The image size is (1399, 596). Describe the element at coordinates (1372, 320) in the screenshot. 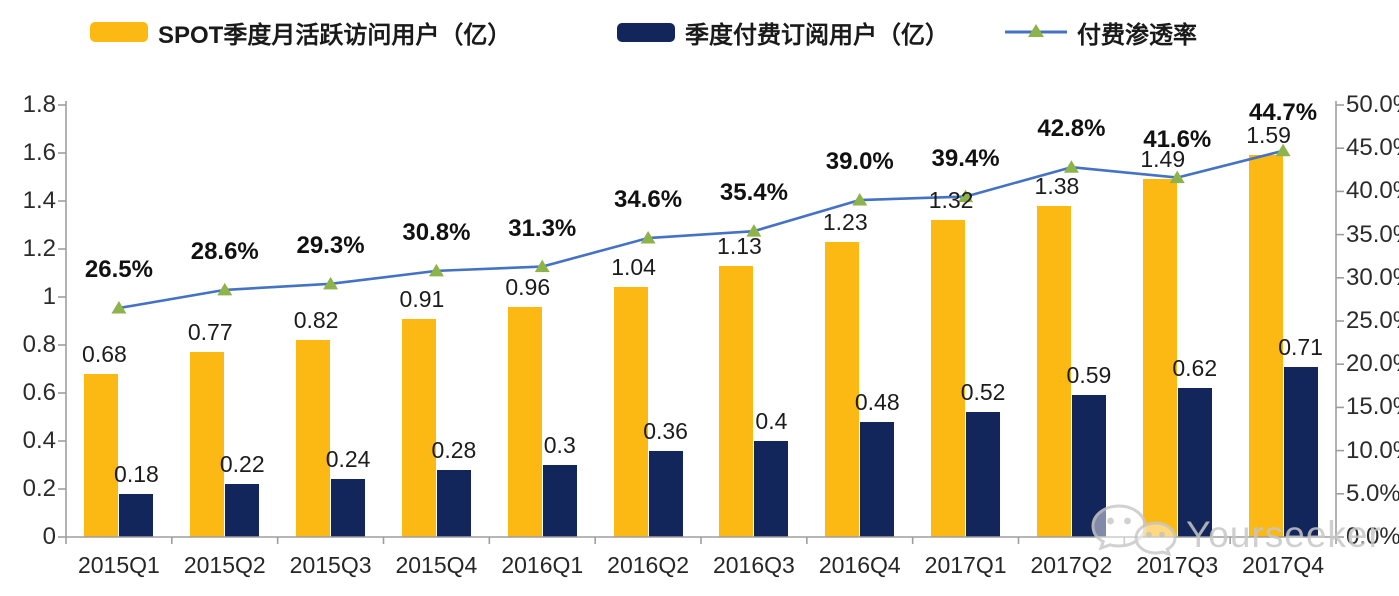

I see `y-axis-right-tick-label: 25.0%` at that location.